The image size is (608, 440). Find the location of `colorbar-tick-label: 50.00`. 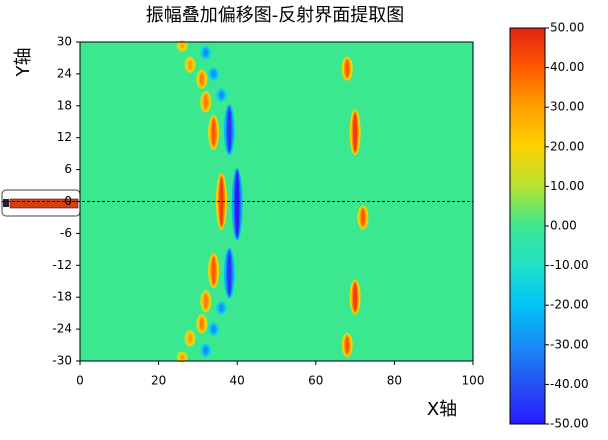

colorbar-tick-label: 50.00 is located at coordinates (567, 28).